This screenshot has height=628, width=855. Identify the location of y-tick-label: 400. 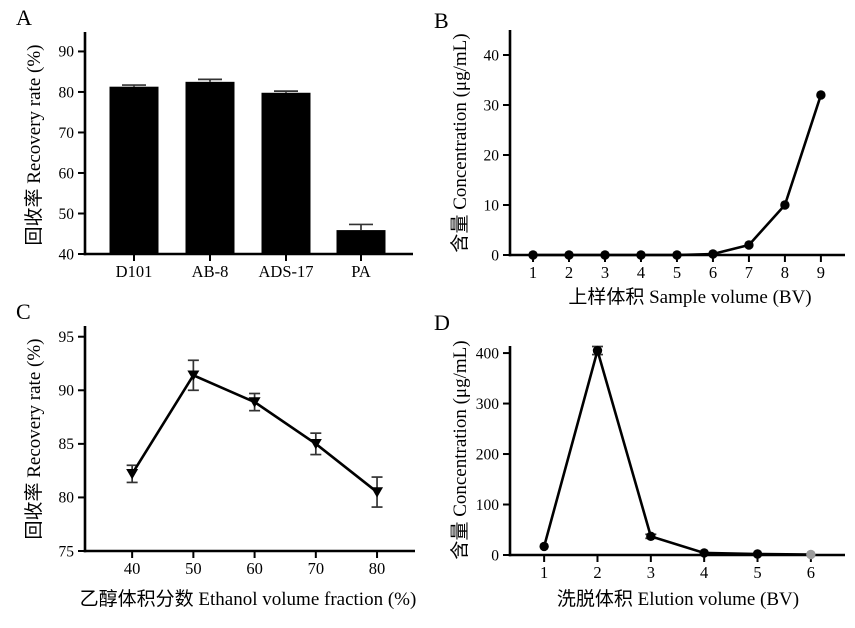
(488, 353).